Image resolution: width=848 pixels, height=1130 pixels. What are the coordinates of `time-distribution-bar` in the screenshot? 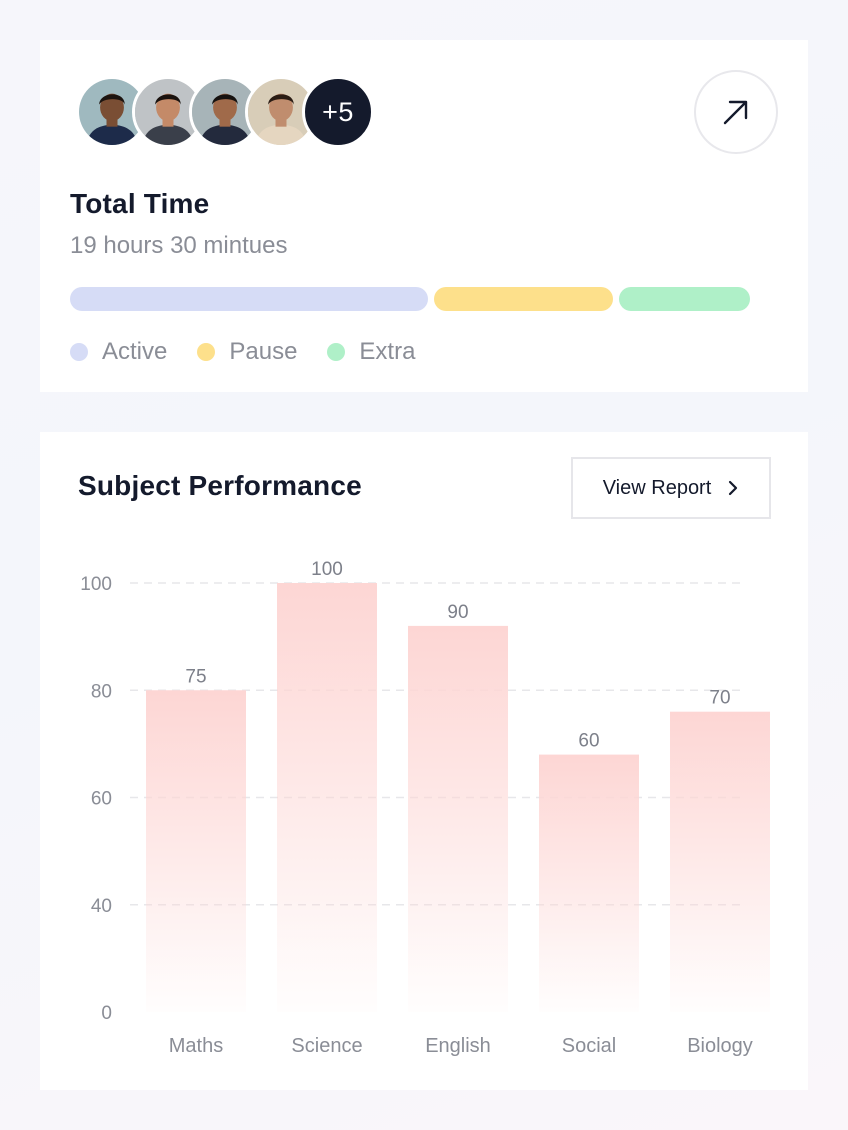 It's located at (410, 299).